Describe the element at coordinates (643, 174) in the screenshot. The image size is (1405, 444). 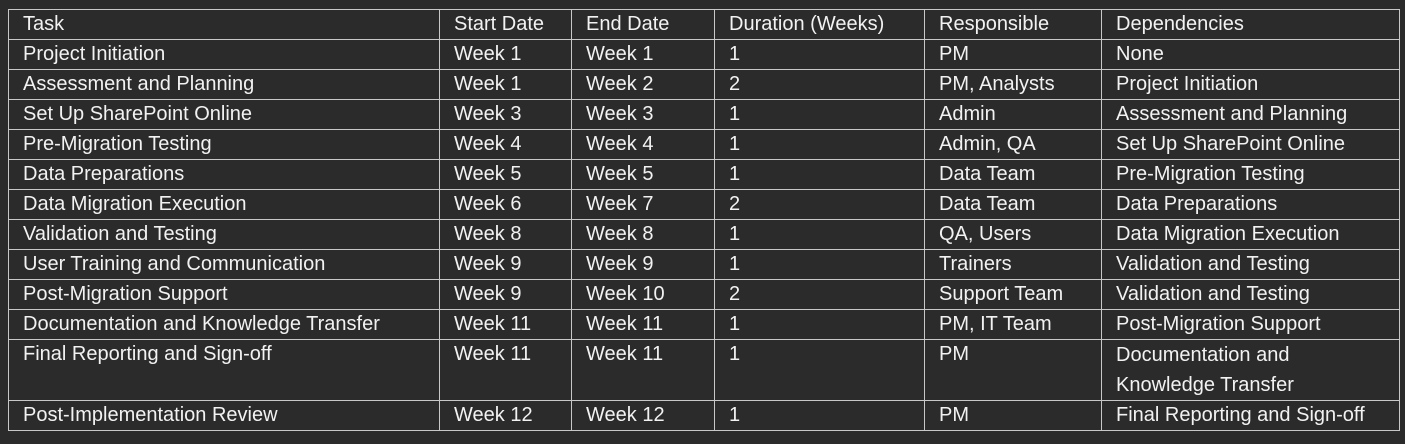
I see `cell-end-date: Week 5` at that location.